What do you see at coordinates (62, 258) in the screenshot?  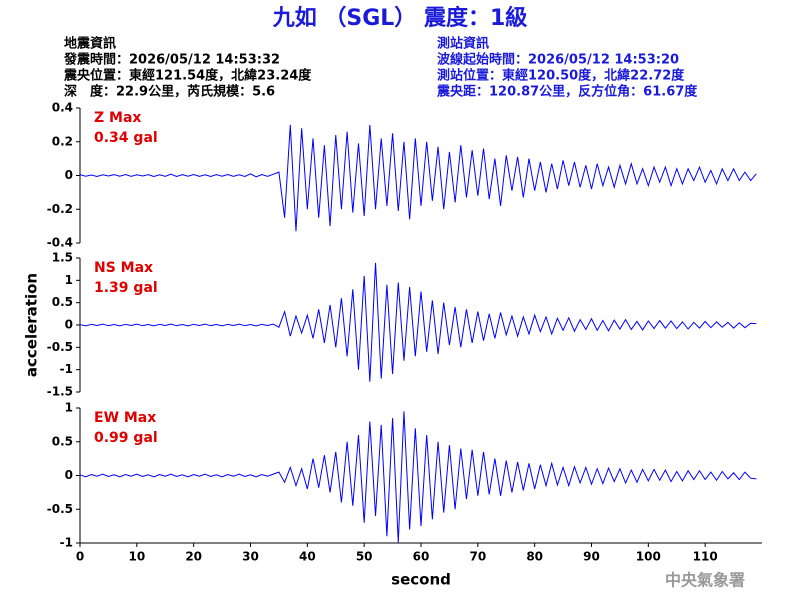 I see `y-tick-label: 1.5` at bounding box center [62, 258].